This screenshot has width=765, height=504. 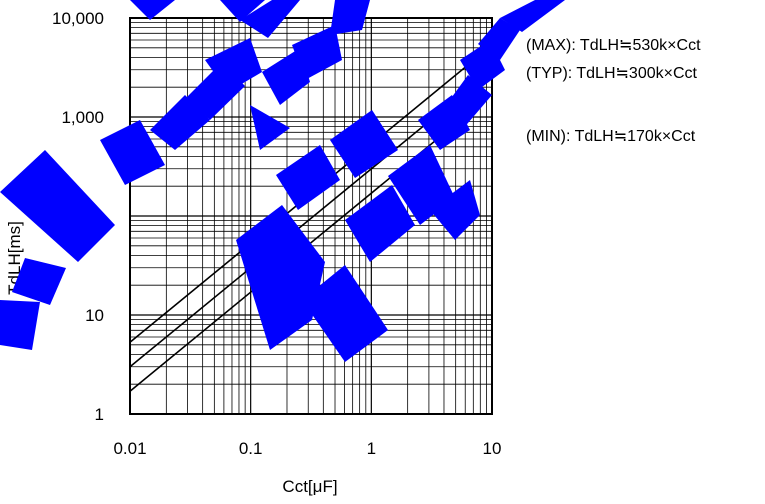 What do you see at coordinates (129, 448) in the screenshot?
I see `x-tick-label: 0.01` at bounding box center [129, 448].